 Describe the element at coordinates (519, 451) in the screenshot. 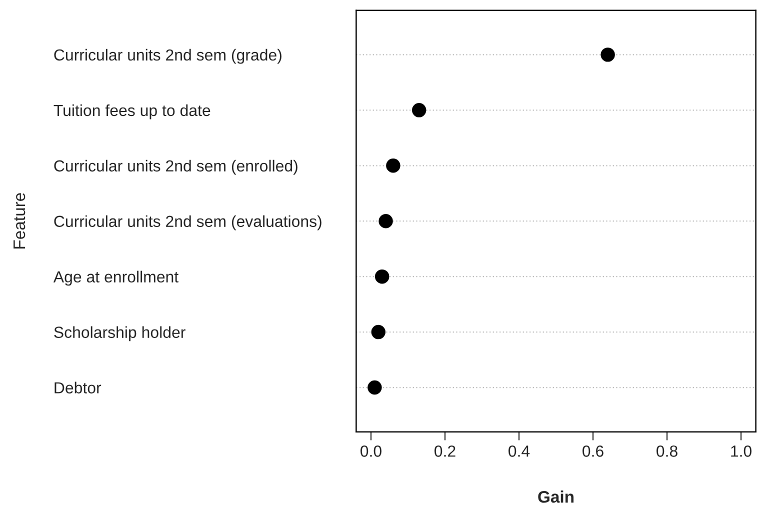

I see `x-tick-label: 0.4` at that location.